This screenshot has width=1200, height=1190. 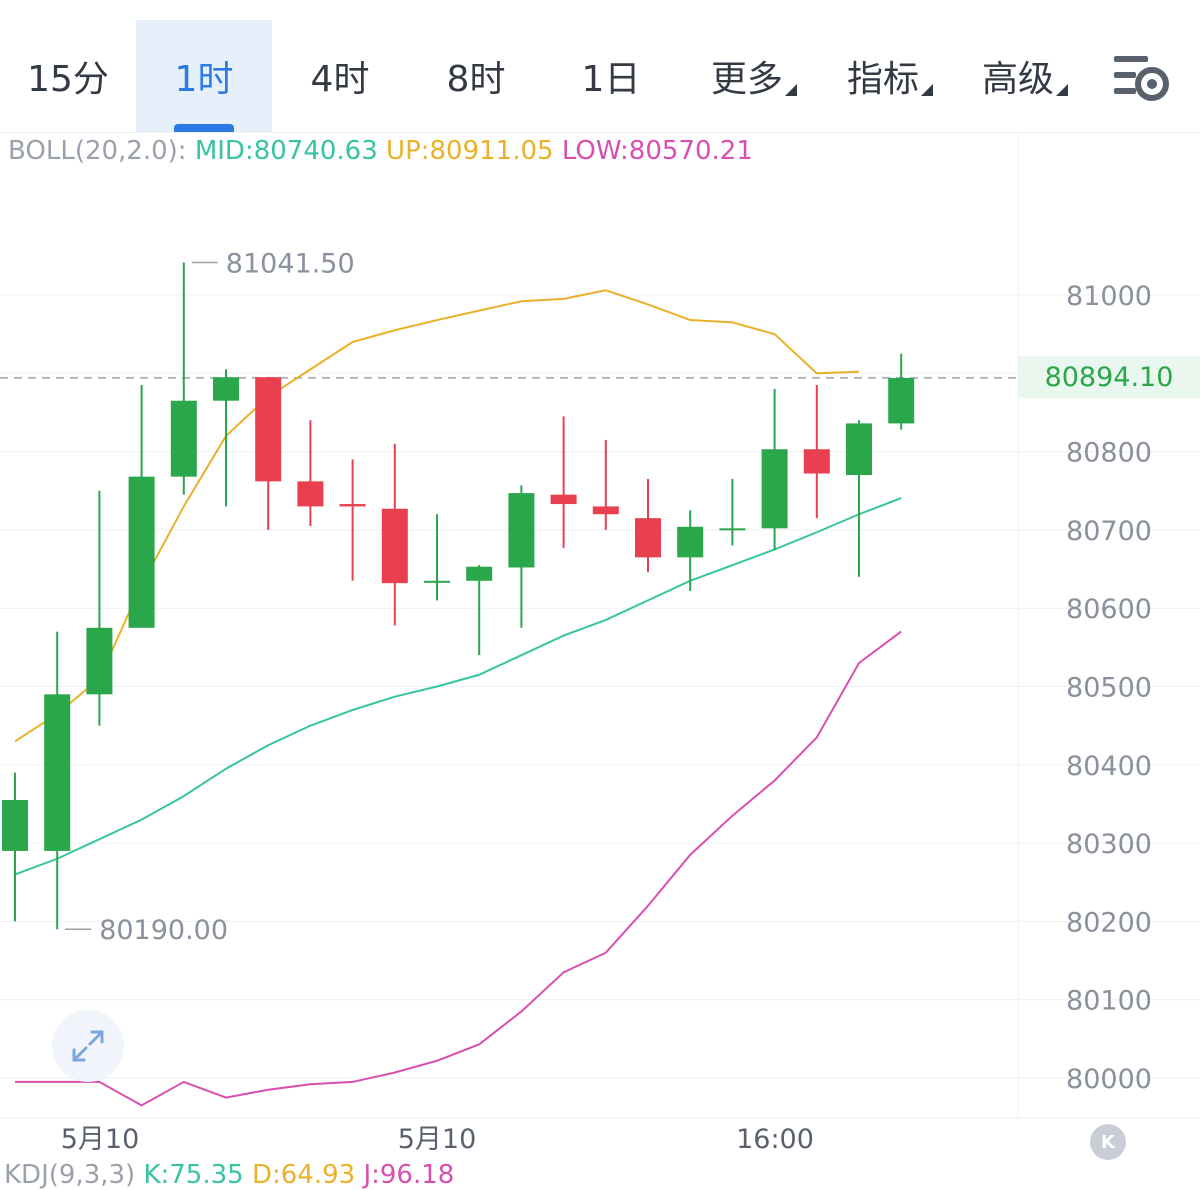 What do you see at coordinates (290, 264) in the screenshot?
I see `high-marker-label: 81041.50` at bounding box center [290, 264].